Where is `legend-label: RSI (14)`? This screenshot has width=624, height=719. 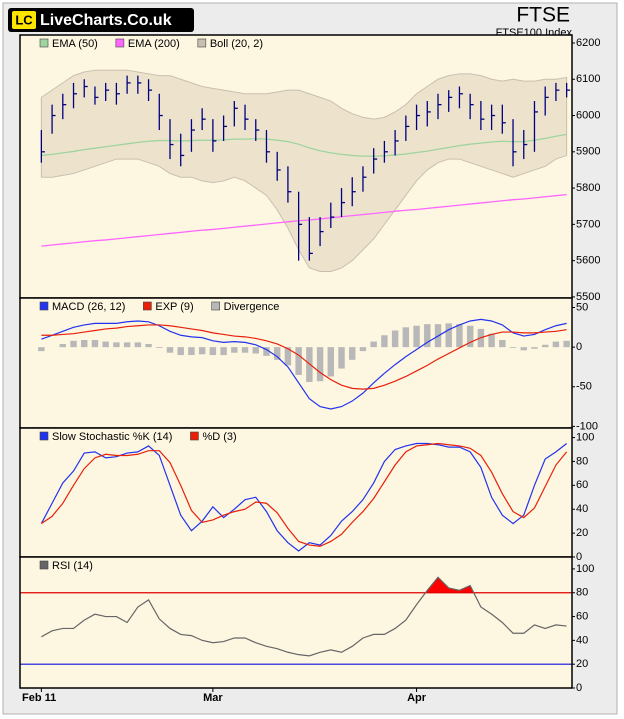
legend-label: RSI (14) is located at coordinates (72, 566).